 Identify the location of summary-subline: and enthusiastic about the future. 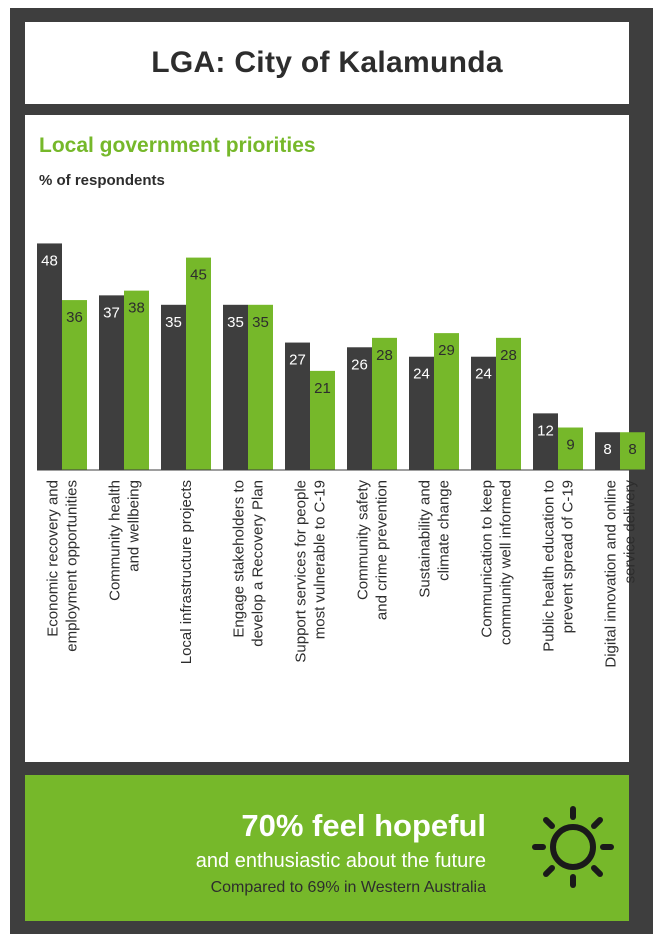
(340, 861).